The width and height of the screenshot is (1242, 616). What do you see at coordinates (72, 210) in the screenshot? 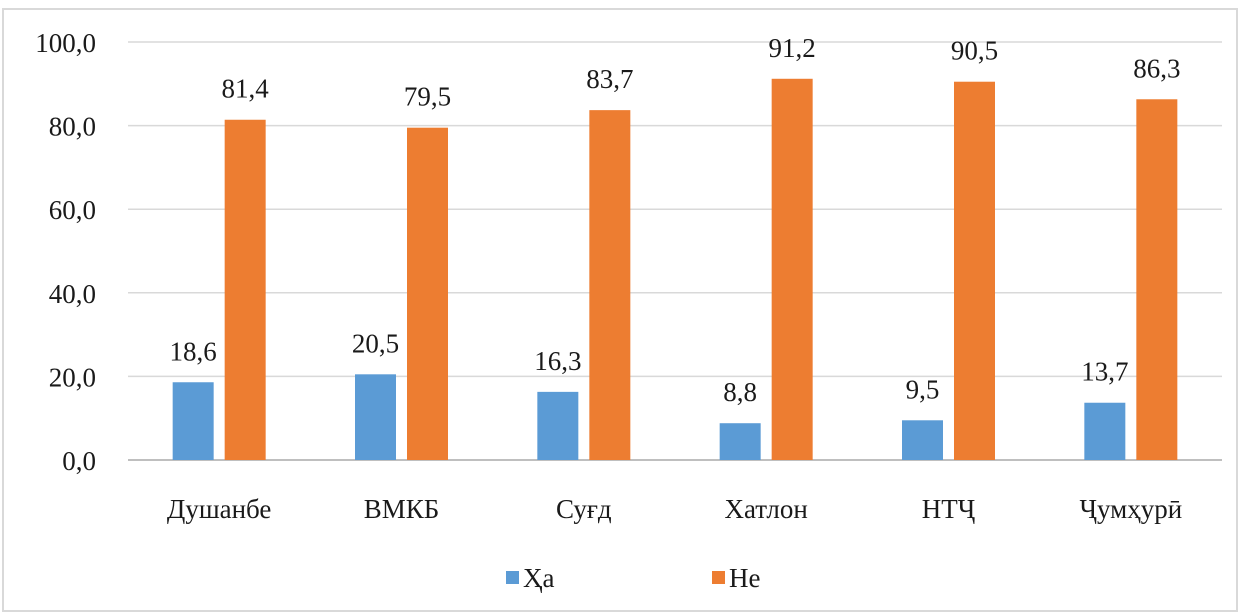
I see `y-tick-label: 60,0` at bounding box center [72, 210].